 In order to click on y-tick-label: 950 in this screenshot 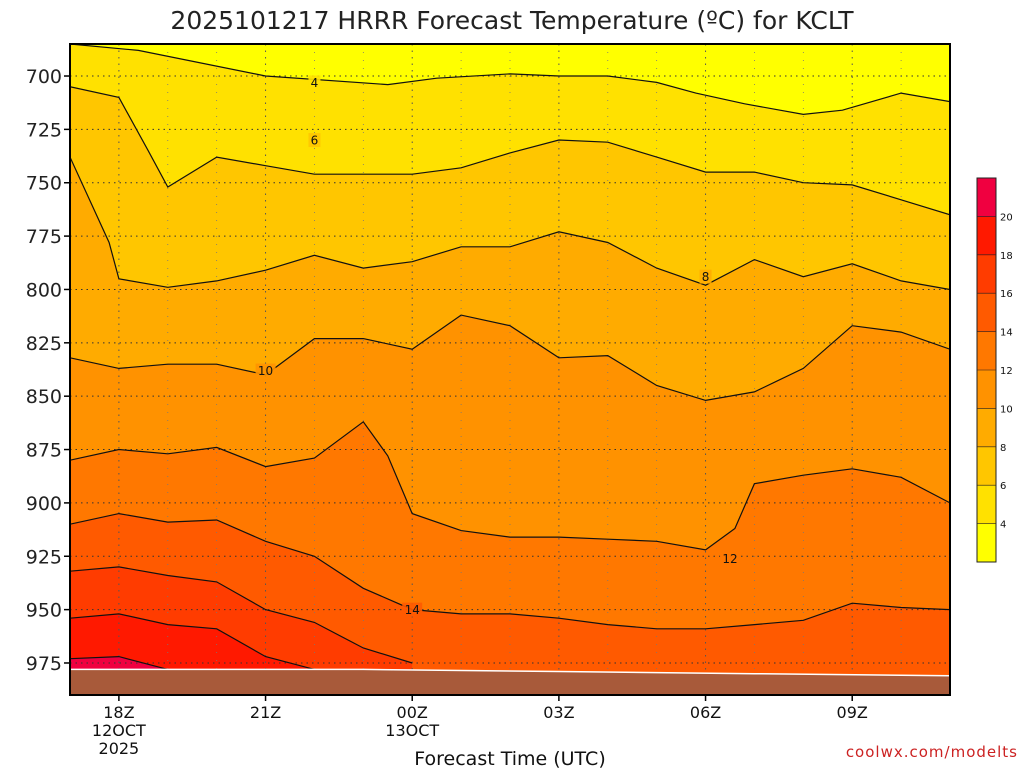, I will do `click(44, 611)`.